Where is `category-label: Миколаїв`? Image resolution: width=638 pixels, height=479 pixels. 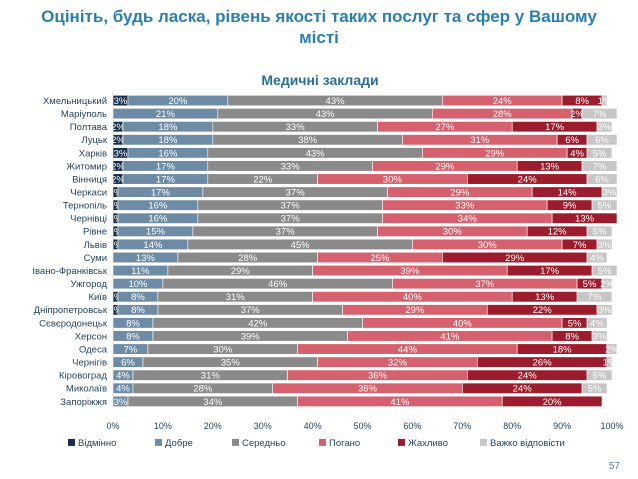 category-label: Миколаїв is located at coordinates (86, 389).